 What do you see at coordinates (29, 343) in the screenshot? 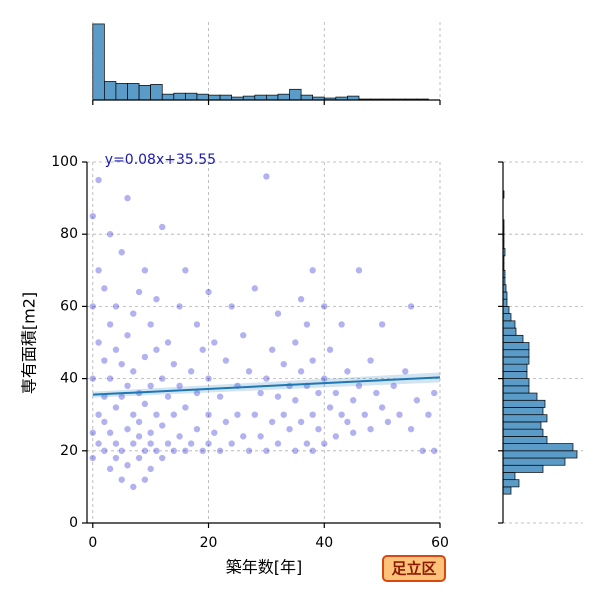
I see `y-axis-label: 専有面積[m2]` at bounding box center [29, 343].